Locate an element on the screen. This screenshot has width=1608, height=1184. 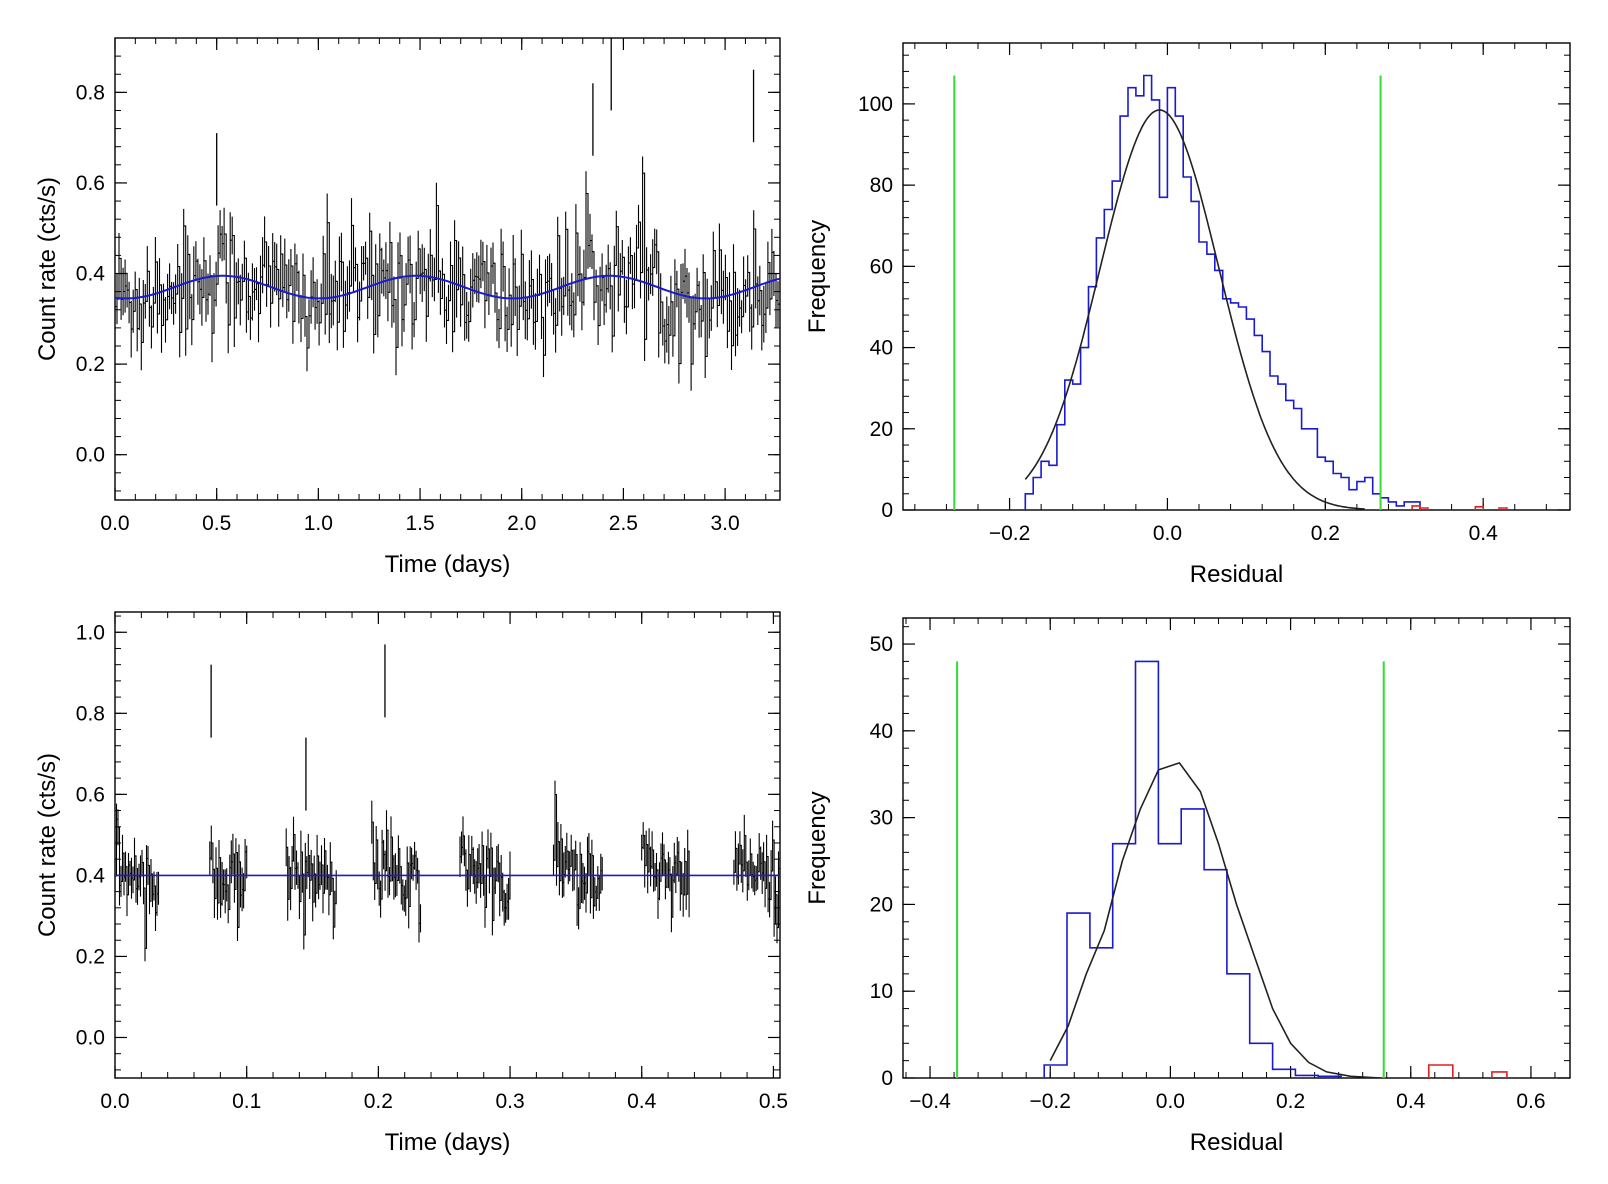
light-curve-1-y-tick-label: 0.2 is located at coordinates (90, 364).